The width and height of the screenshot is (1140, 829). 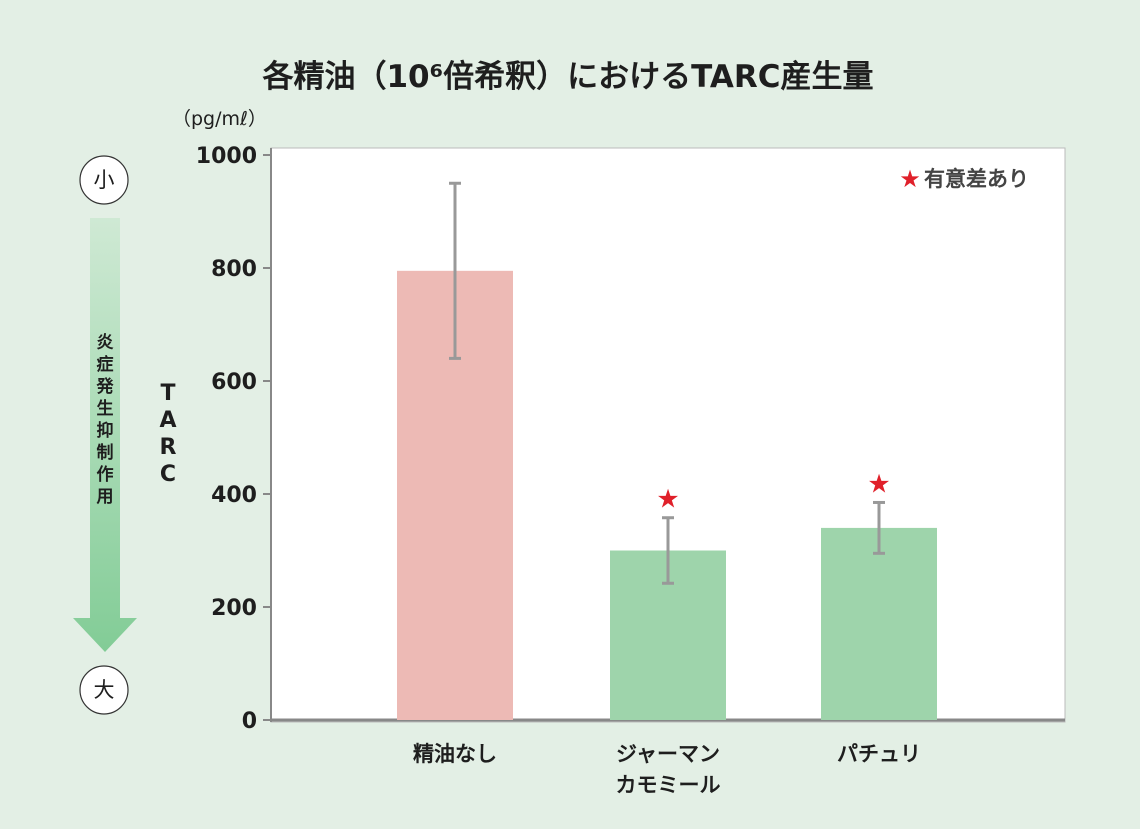 I want to click on bar, so click(x=879, y=623).